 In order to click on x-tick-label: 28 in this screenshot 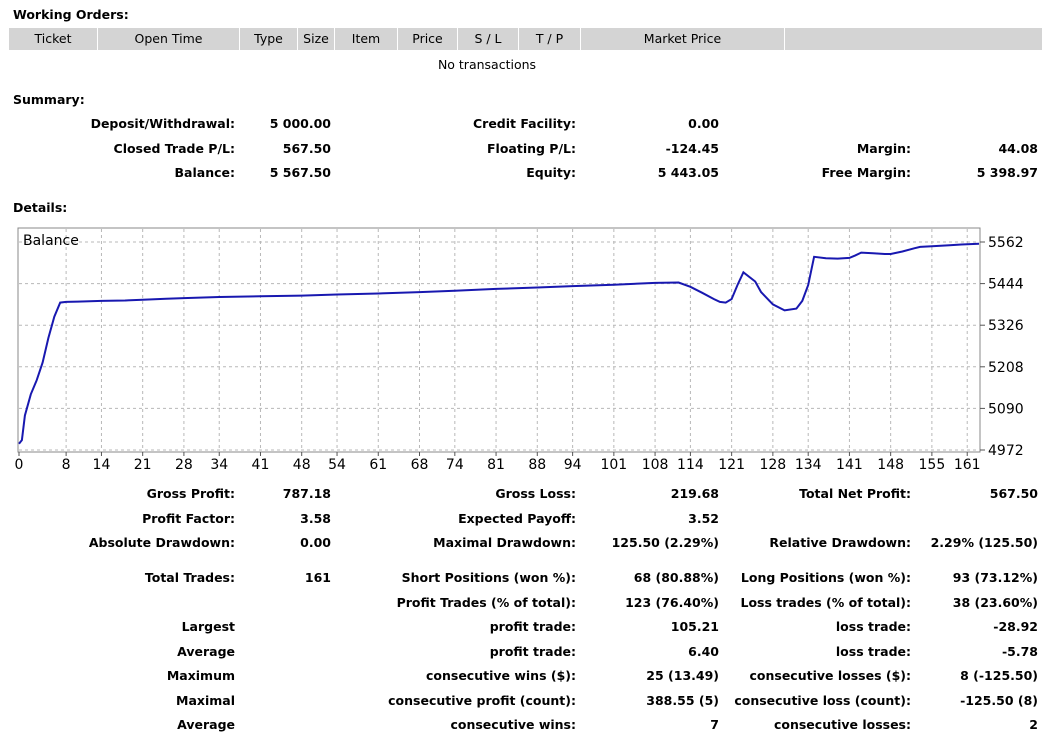, I will do `click(184, 465)`.